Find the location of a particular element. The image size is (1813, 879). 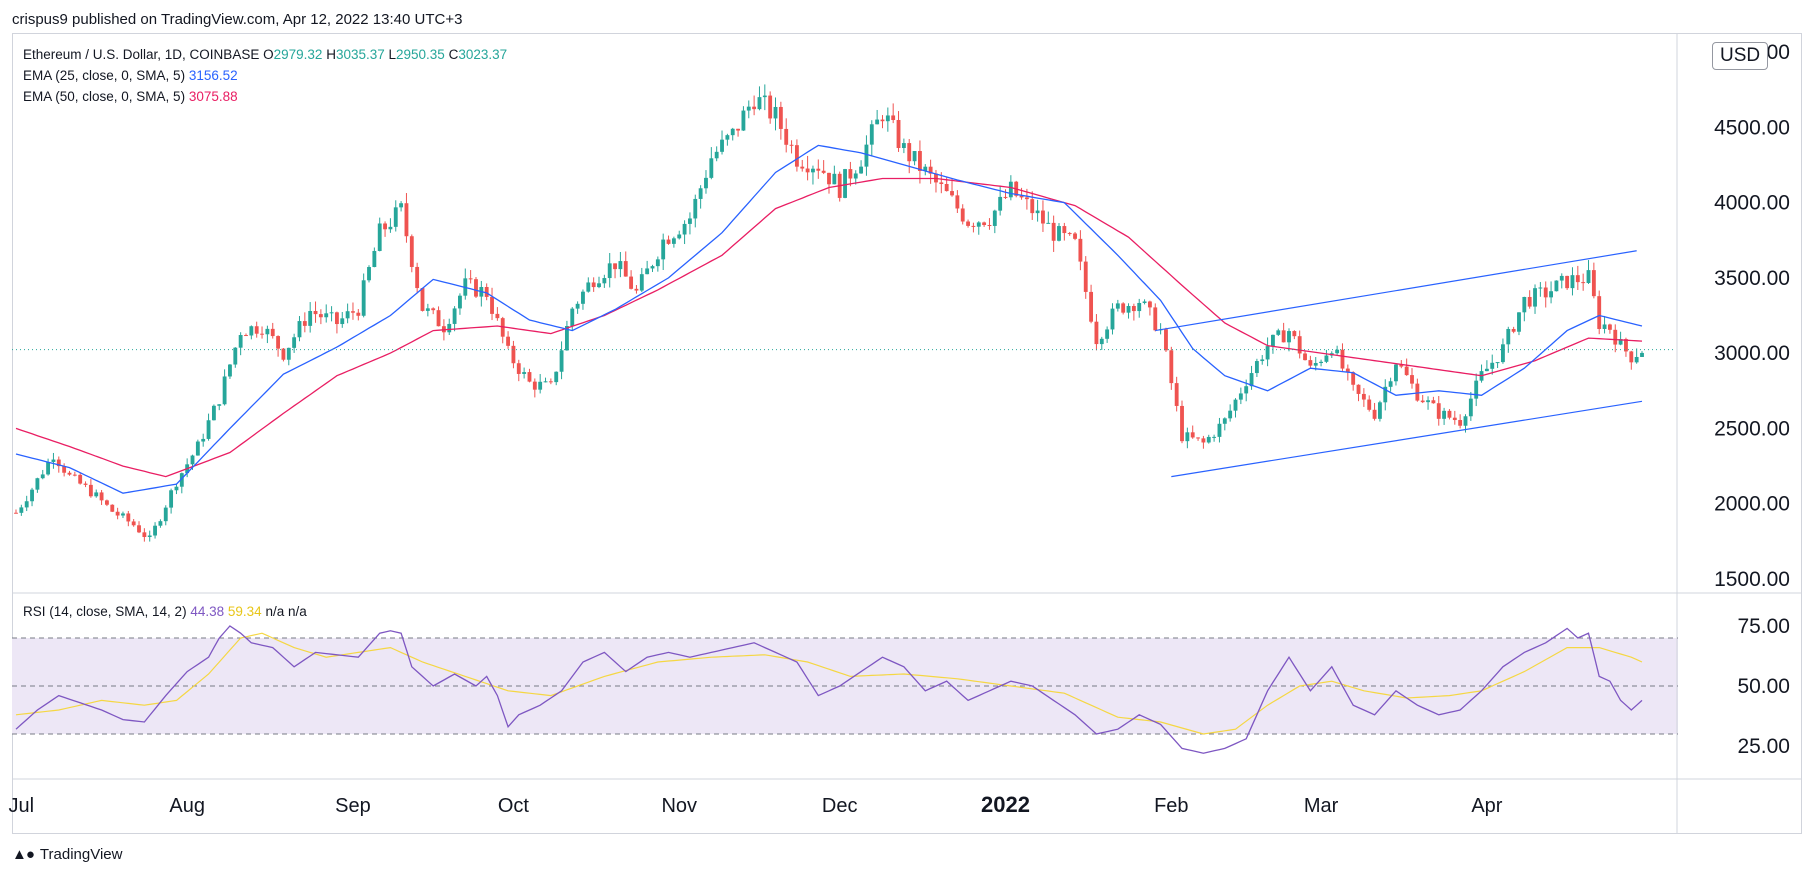

symbol-label: Ethereum / U.S. Dollar, 1D, COINBASE is located at coordinates (141, 54).